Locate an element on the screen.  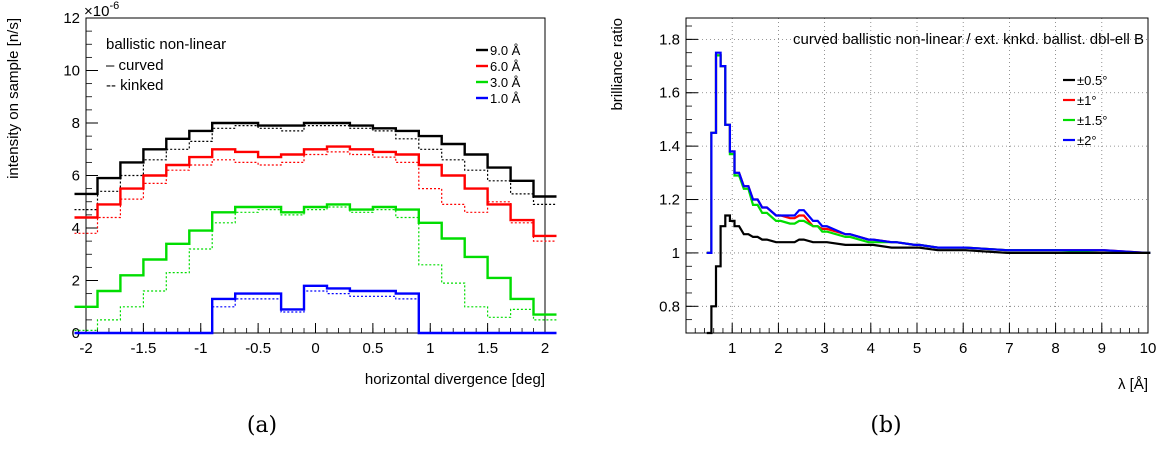
panel-caption-b: (b) is located at coordinates (885, 425).